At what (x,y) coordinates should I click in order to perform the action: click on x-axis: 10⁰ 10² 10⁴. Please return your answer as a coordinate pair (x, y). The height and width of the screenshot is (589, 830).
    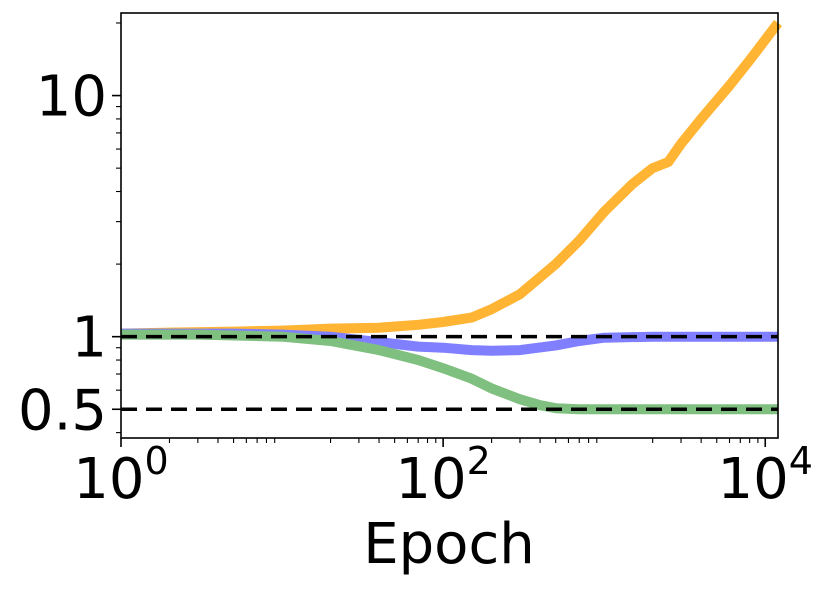
    Looking at the image, I should click on (443, 475).